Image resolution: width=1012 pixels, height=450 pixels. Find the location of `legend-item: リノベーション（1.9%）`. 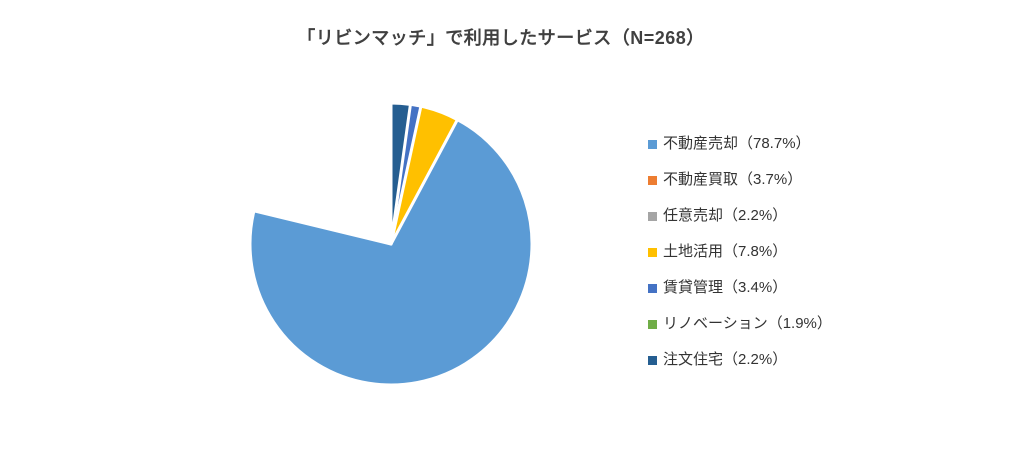

legend-item: リノベーション（1.9%） is located at coordinates (740, 324).